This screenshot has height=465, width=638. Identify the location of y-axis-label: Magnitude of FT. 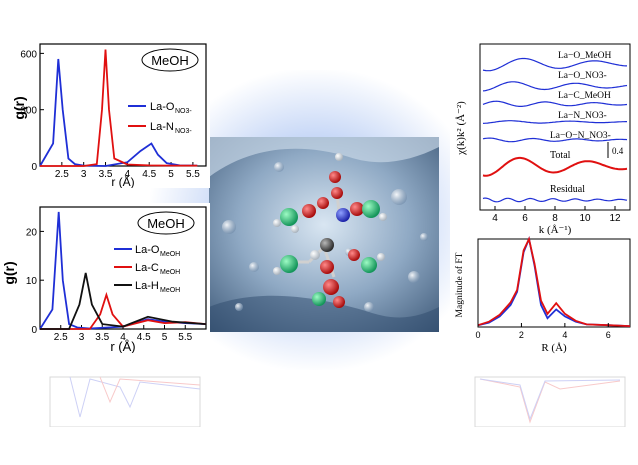
(459, 284).